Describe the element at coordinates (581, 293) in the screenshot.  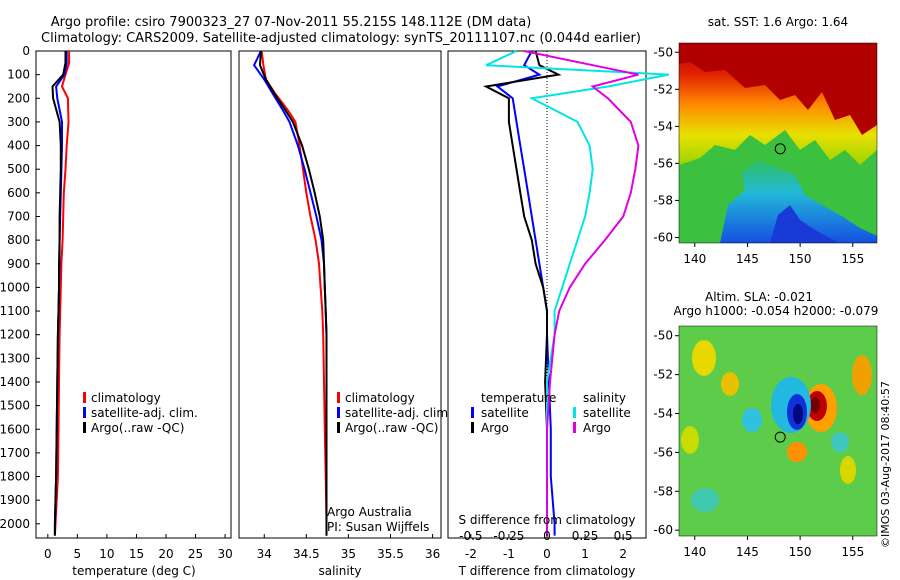
I see `series-line-argo` at that location.